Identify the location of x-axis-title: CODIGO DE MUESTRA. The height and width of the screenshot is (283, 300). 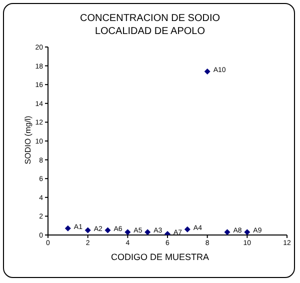
(160, 257).